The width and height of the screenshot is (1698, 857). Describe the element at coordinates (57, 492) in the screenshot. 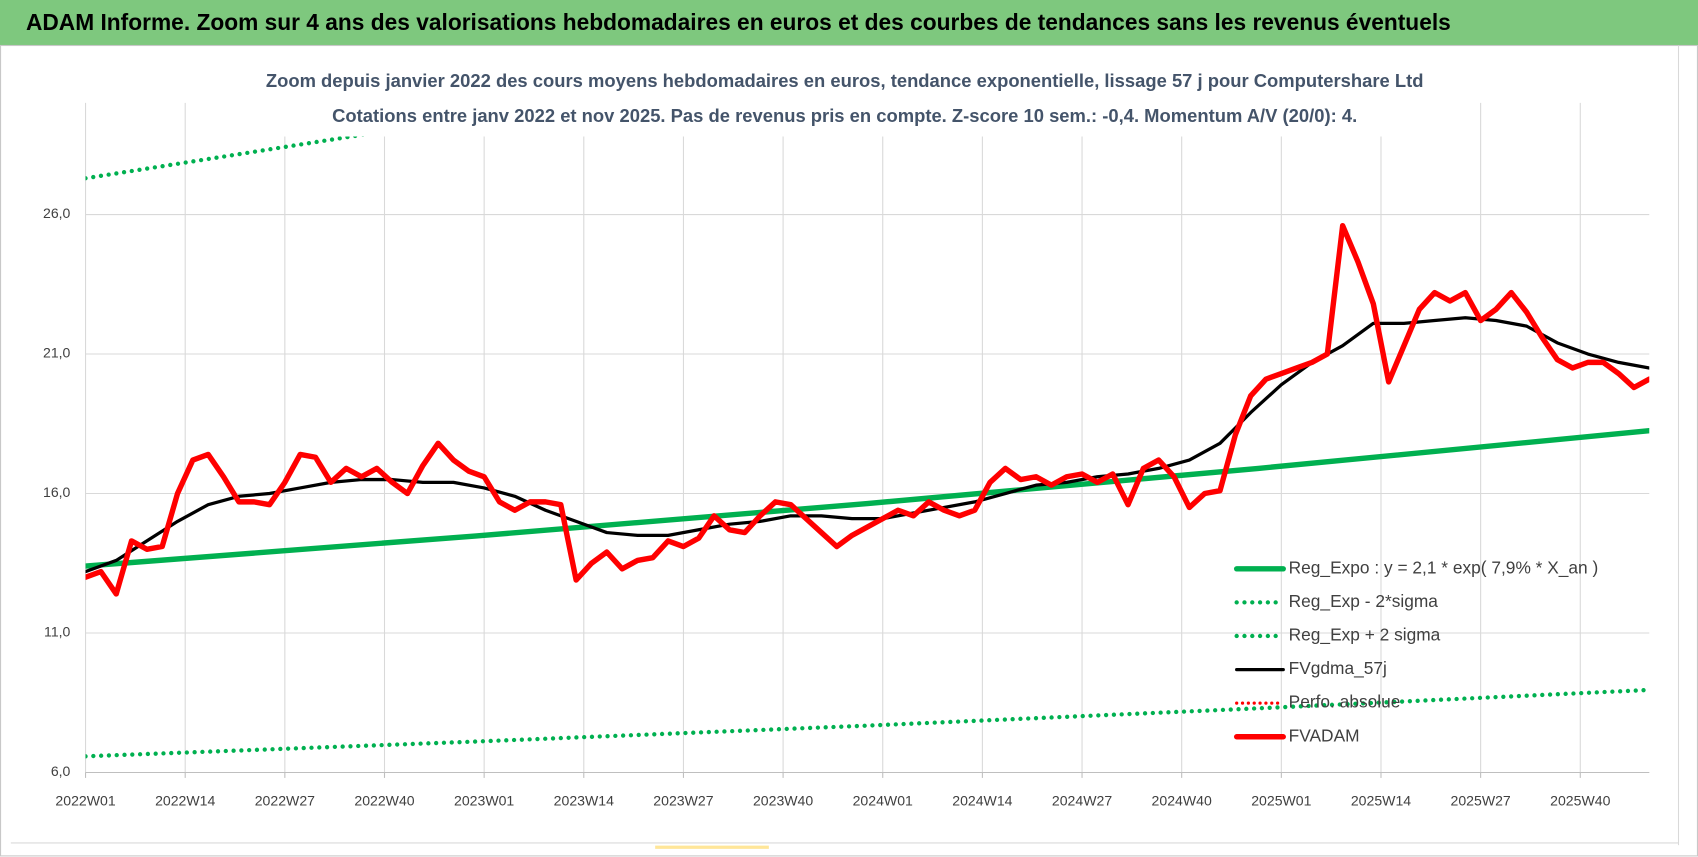

I see `y-tick-label: 16,0` at that location.